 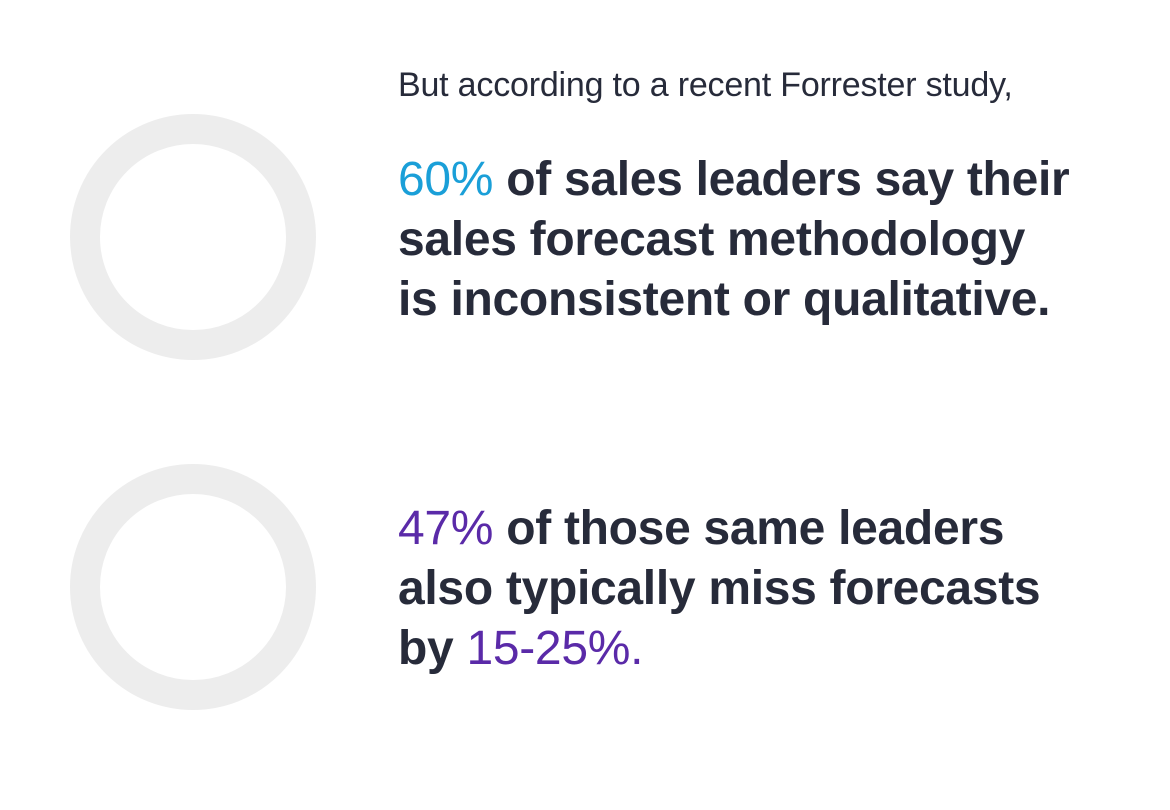 What do you see at coordinates (193, 237) in the screenshot?
I see `stat-1-ring` at bounding box center [193, 237].